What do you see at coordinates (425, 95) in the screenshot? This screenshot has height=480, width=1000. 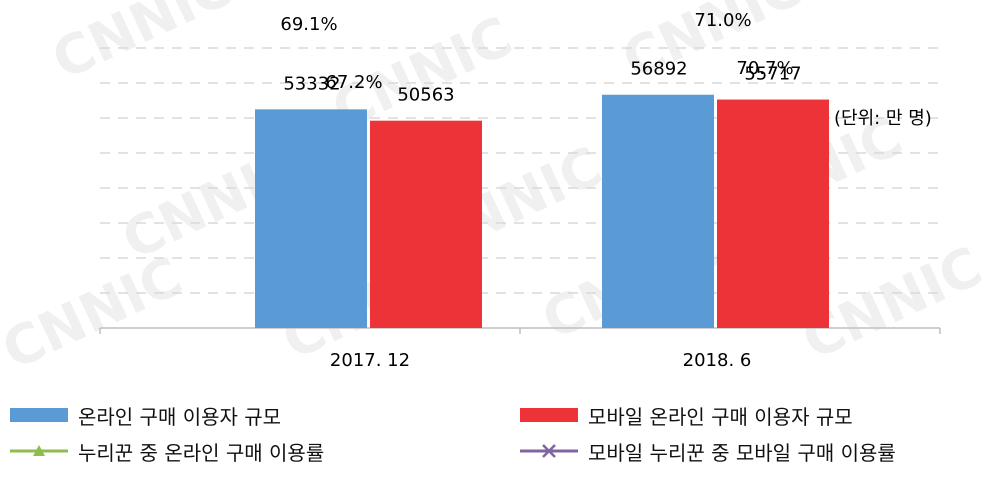 I see `bar-data-label: 50563` at bounding box center [425, 95].